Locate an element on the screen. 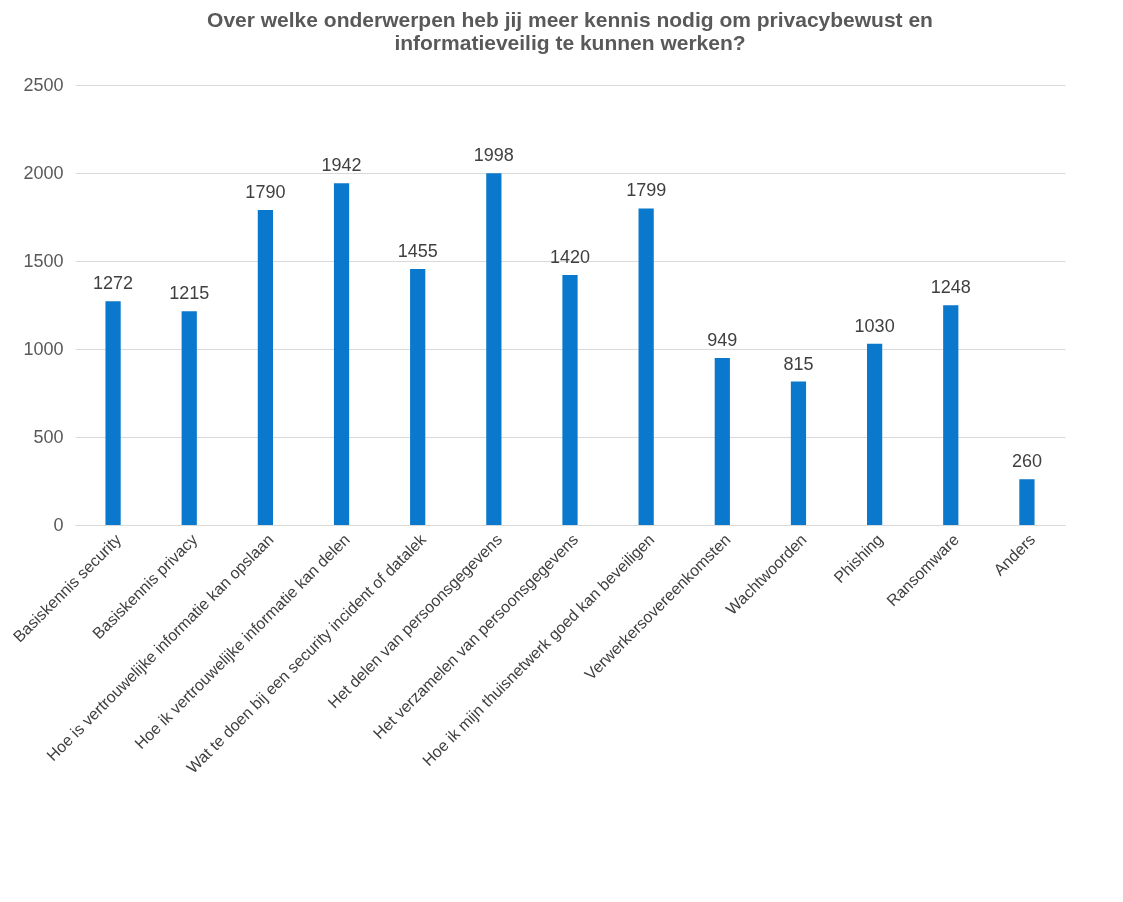  data-label: 1455 is located at coordinates (417, 250).